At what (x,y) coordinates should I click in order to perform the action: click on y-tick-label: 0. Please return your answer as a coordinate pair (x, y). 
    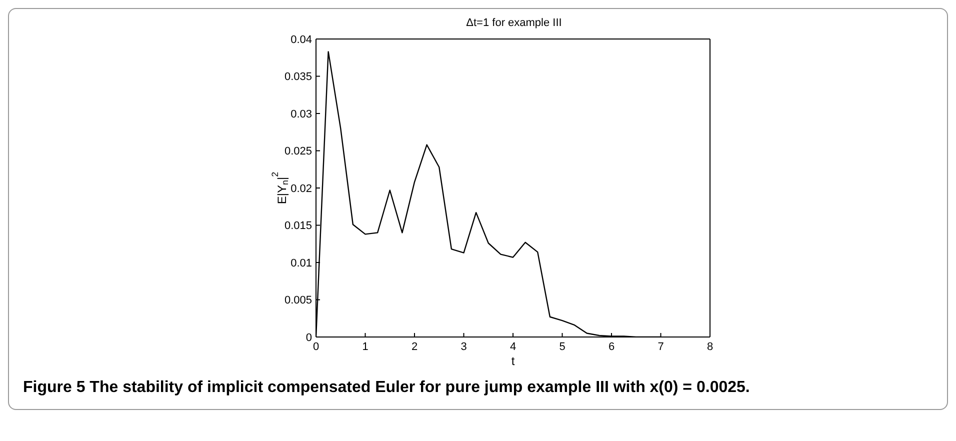
    Looking at the image, I should click on (309, 338).